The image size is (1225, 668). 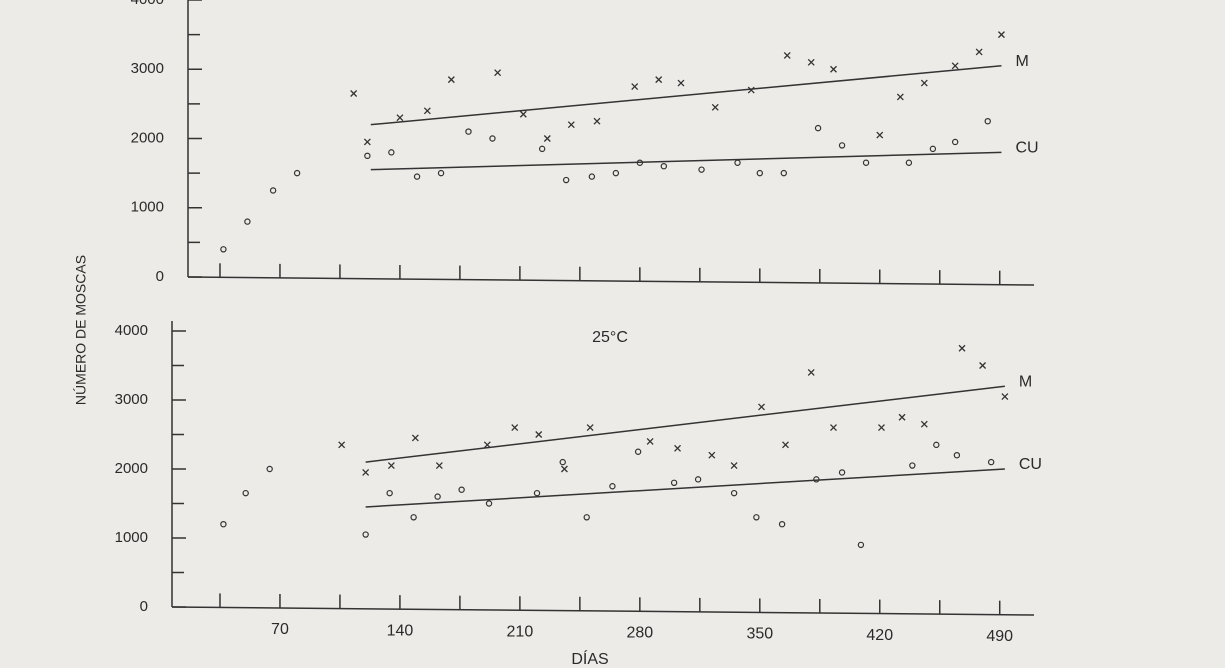 What do you see at coordinates (1026, 148) in the screenshot?
I see `line-label: CU` at bounding box center [1026, 148].